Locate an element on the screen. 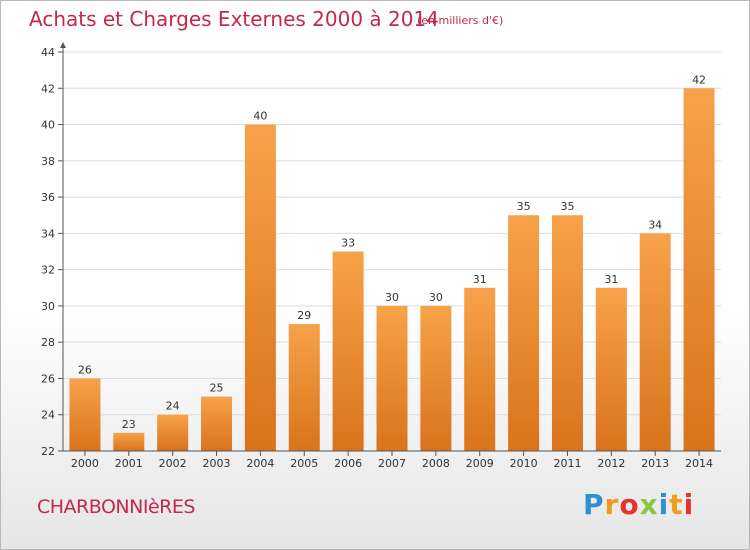 The image size is (750, 550). commune-name: CHARBONNIèRES is located at coordinates (116, 507).